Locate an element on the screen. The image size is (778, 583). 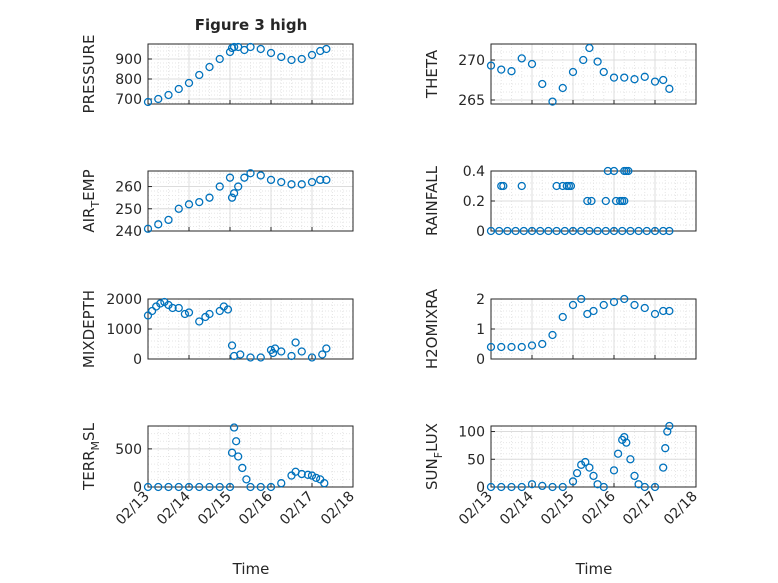
subplot-air-temp: 240 250 260 AIRTEMP is located at coordinates (217, 204).